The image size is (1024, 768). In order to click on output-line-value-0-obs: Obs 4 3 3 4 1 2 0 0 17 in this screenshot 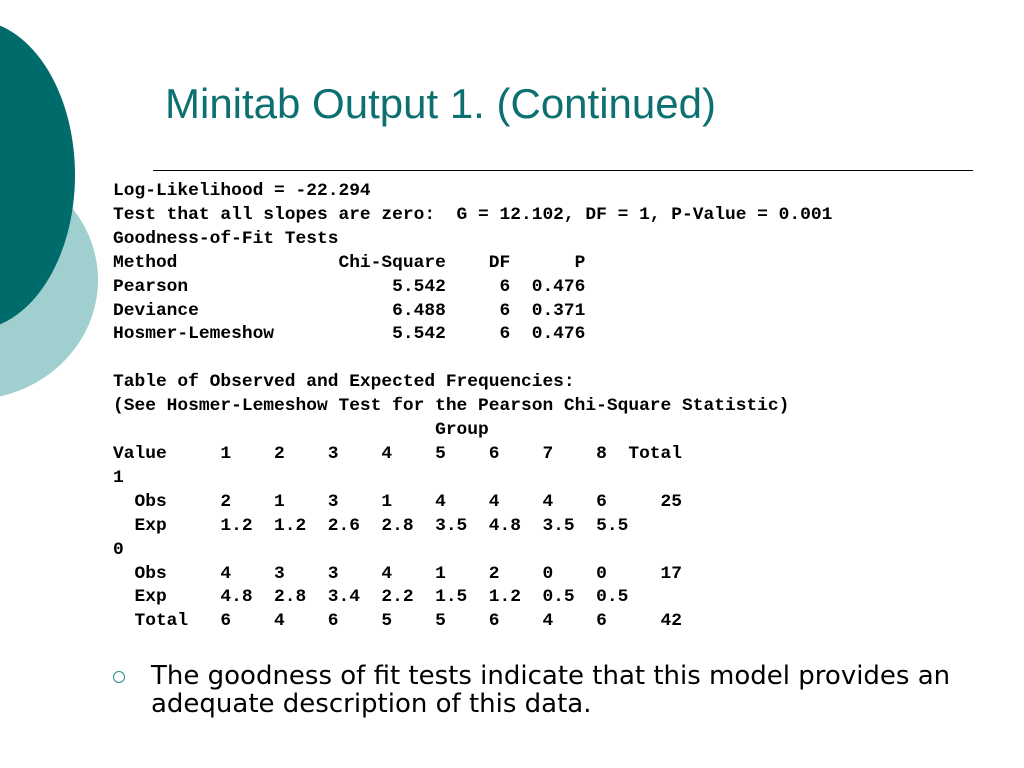, I will do `click(398, 573)`.